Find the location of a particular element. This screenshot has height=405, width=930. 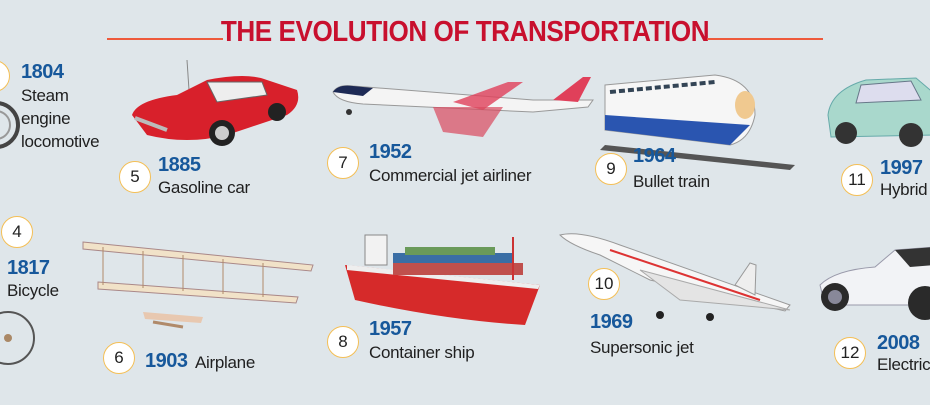

item-label: Commercial jet airliner is located at coordinates (450, 175).